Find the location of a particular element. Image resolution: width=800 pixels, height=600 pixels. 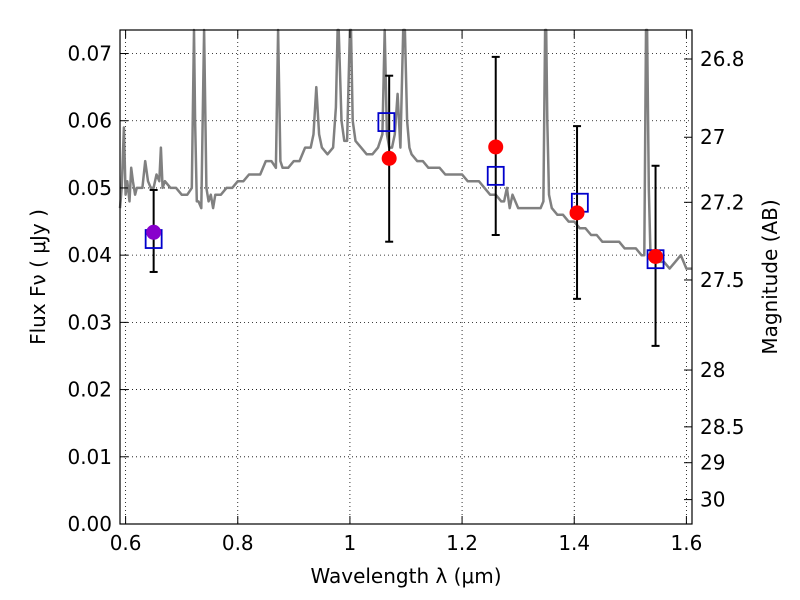

y-tick-label: 0.00 is located at coordinates (89, 524).